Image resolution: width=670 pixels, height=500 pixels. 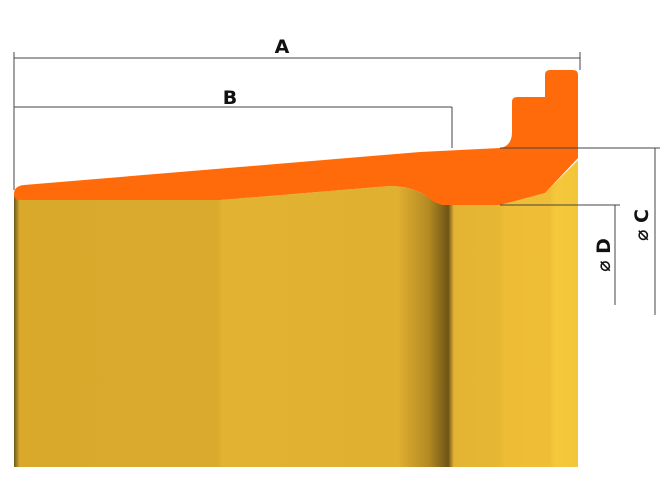 I want to click on label-b: B, so click(x=230, y=98).